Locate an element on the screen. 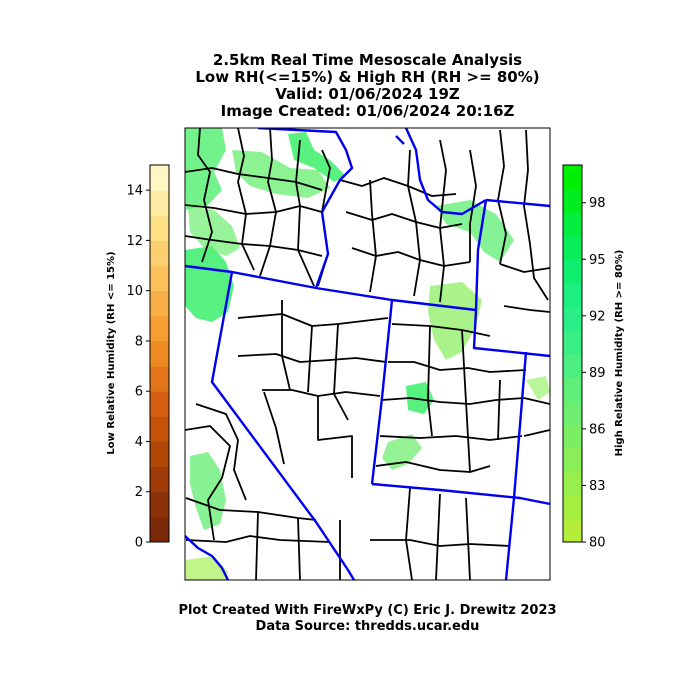 The image size is (700, 700). state-line-washington-oregon is located at coordinates (305, 170).